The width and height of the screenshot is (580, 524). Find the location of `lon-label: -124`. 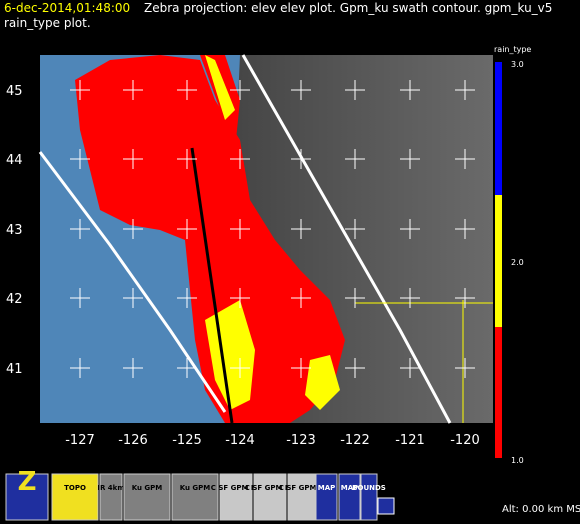

lon-label: -124 is located at coordinates (240, 440).